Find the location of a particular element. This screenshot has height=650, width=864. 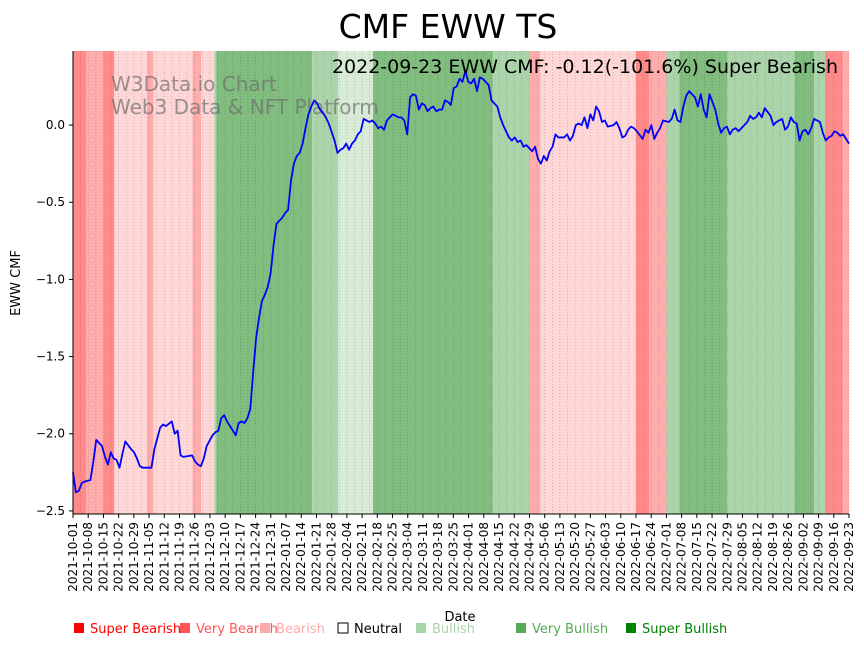

x-tick-label: 2022-05-06 is located at coordinates (545, 557).